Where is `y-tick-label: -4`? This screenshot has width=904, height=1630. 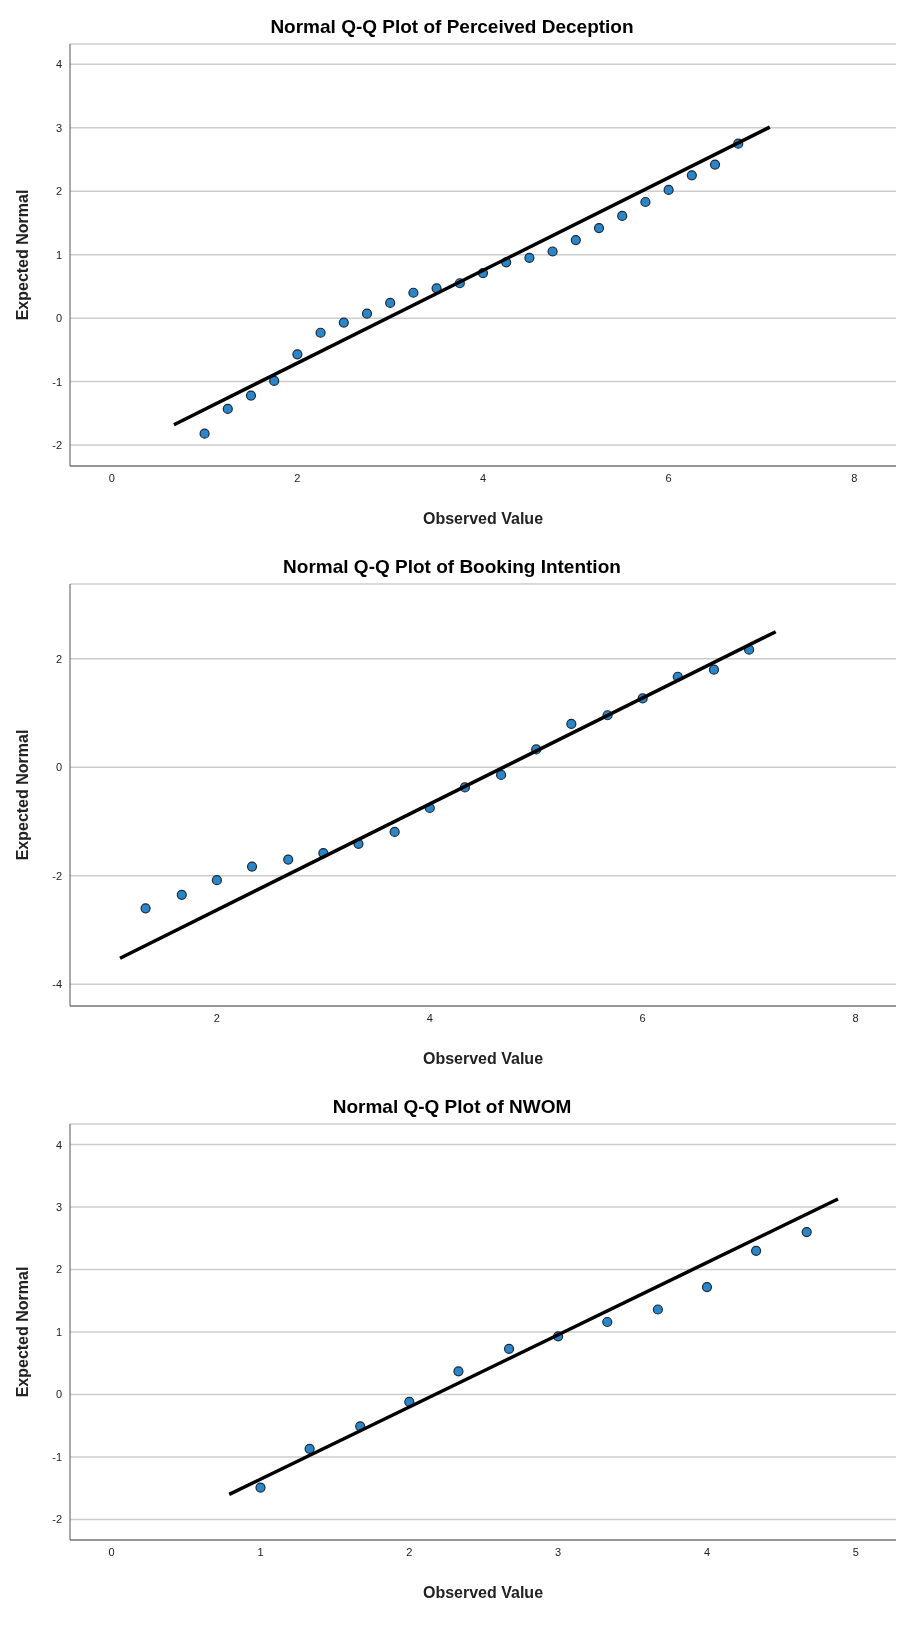
y-tick-label: -4 is located at coordinates (57, 984).